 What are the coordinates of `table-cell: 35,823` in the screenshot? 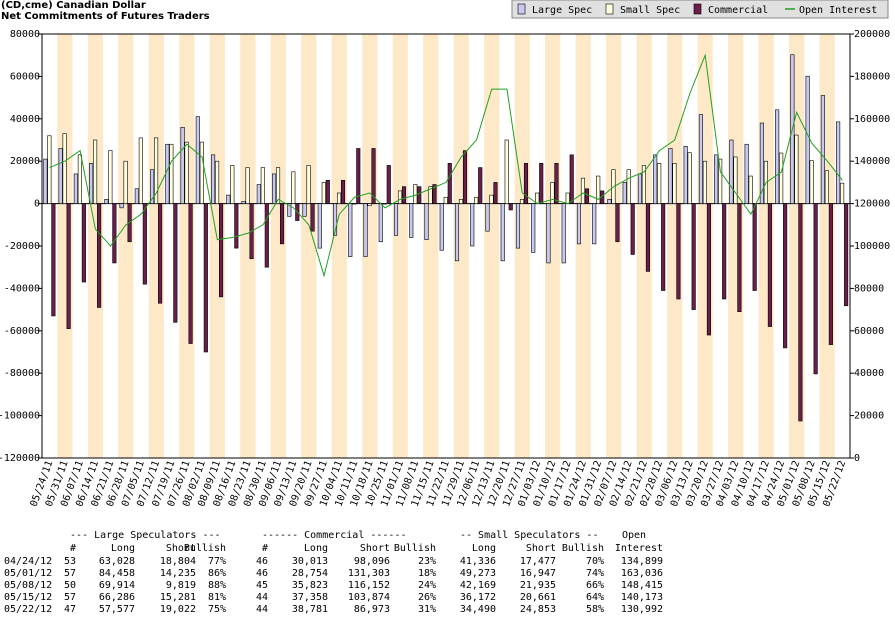 It's located at (310, 585).